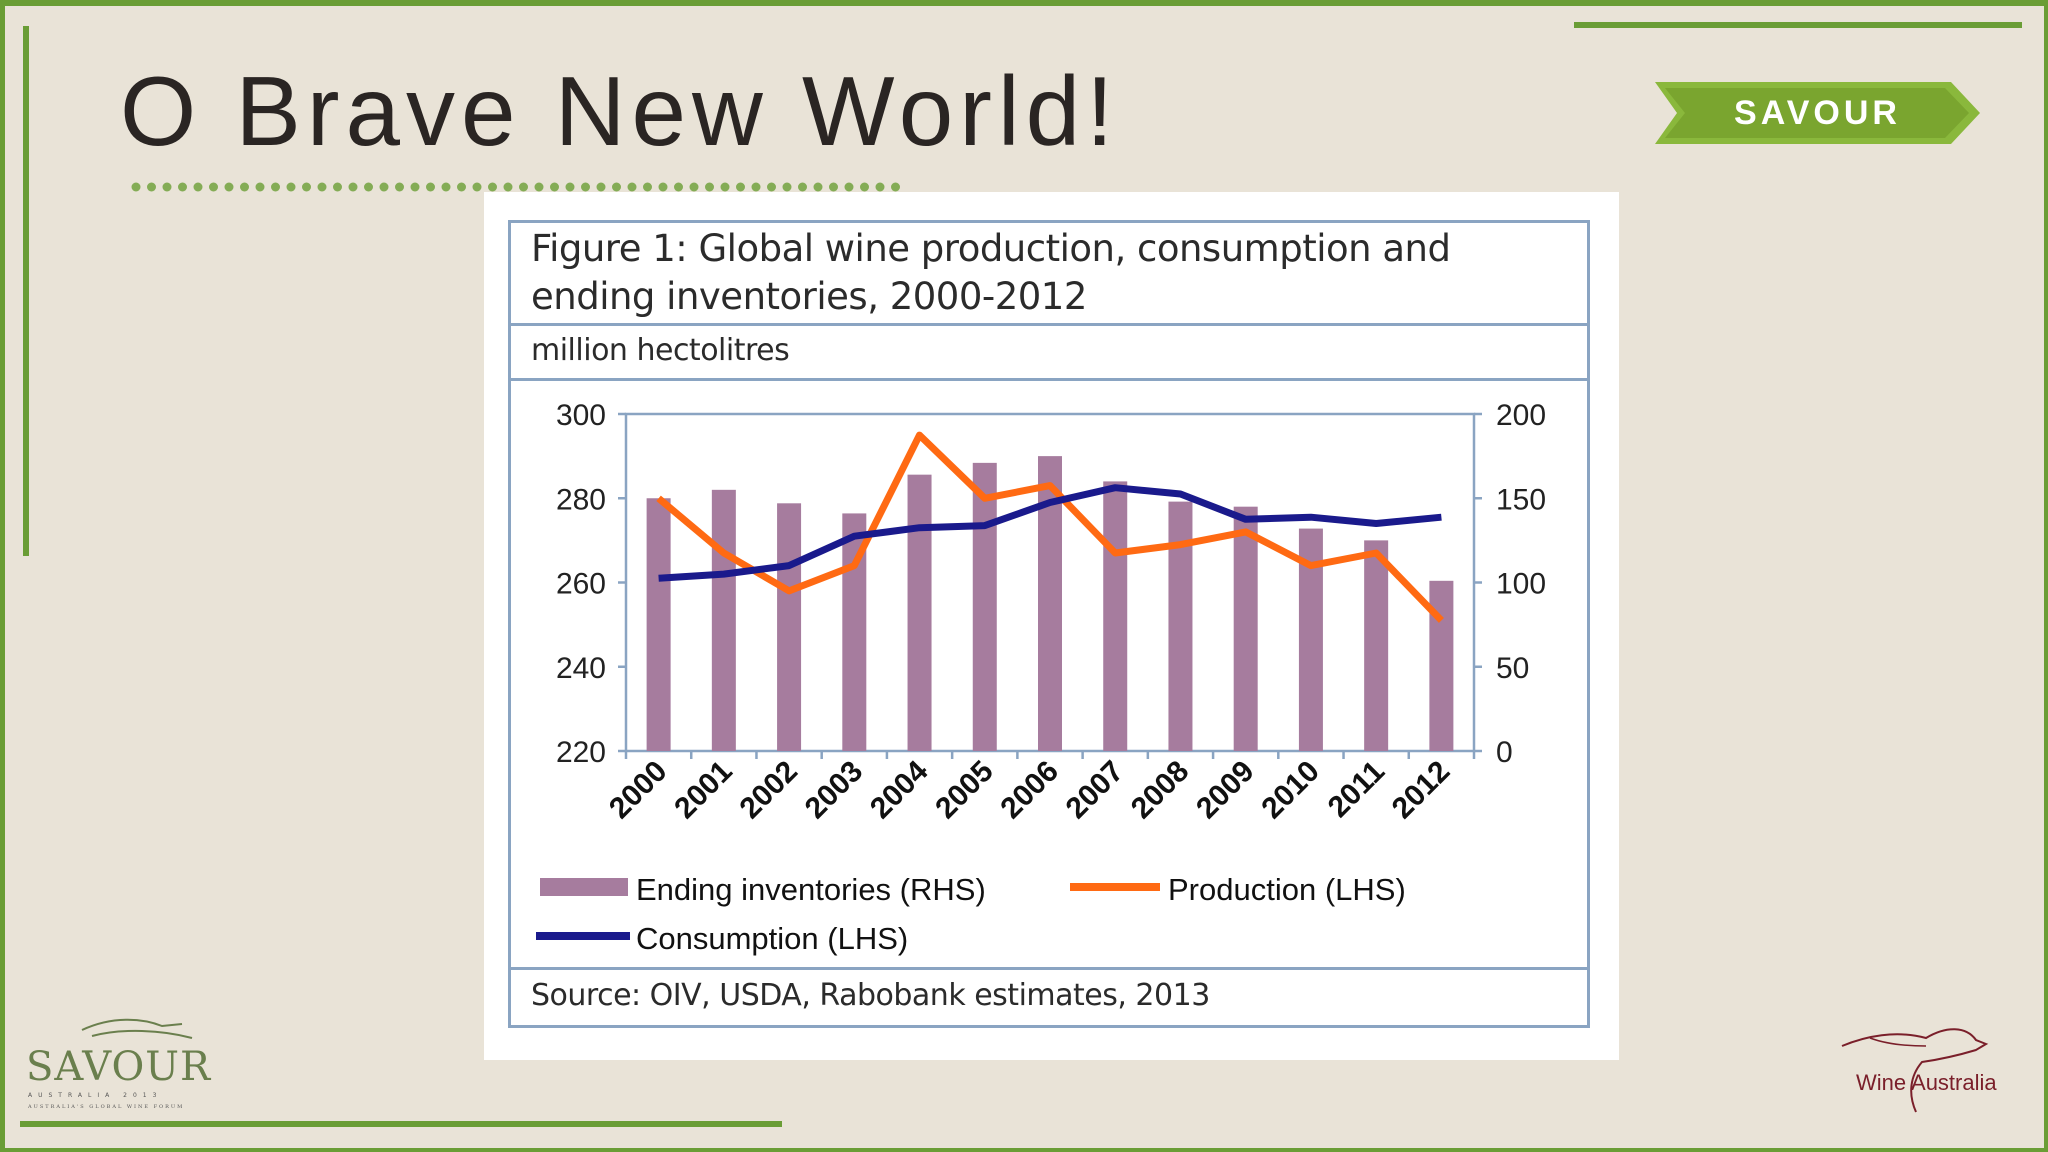 This screenshot has width=2048, height=1152. I want to click on legend-label-consumption: Consumption (LHS), so click(772, 938).